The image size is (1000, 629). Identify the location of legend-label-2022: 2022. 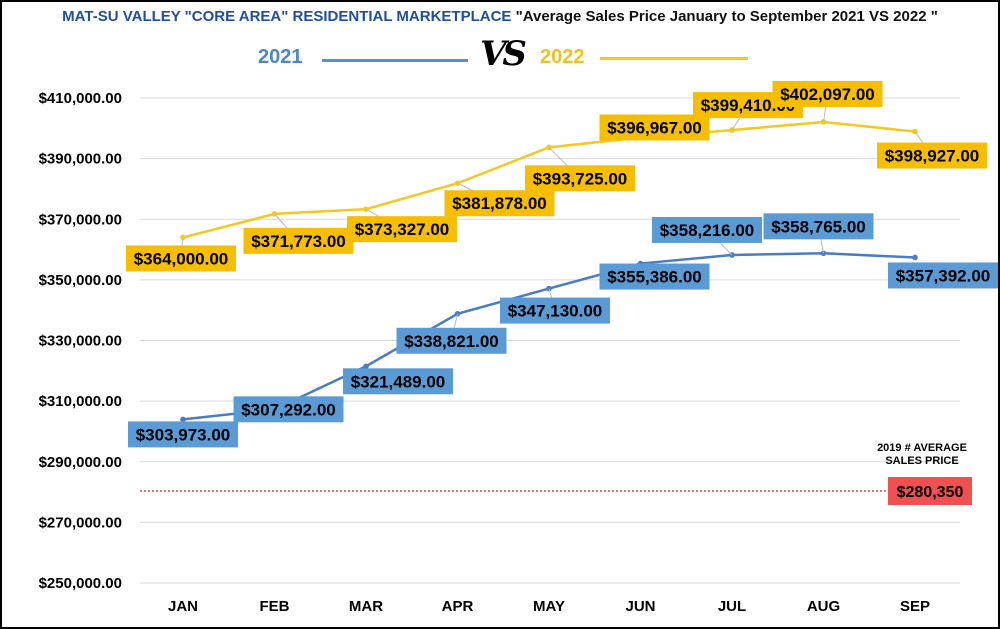
(562, 57).